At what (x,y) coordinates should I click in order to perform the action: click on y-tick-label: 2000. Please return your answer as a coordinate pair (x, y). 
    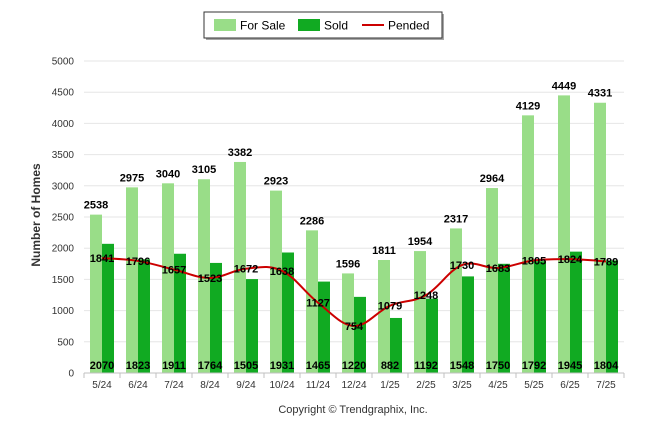
    Looking at the image, I should click on (63, 249).